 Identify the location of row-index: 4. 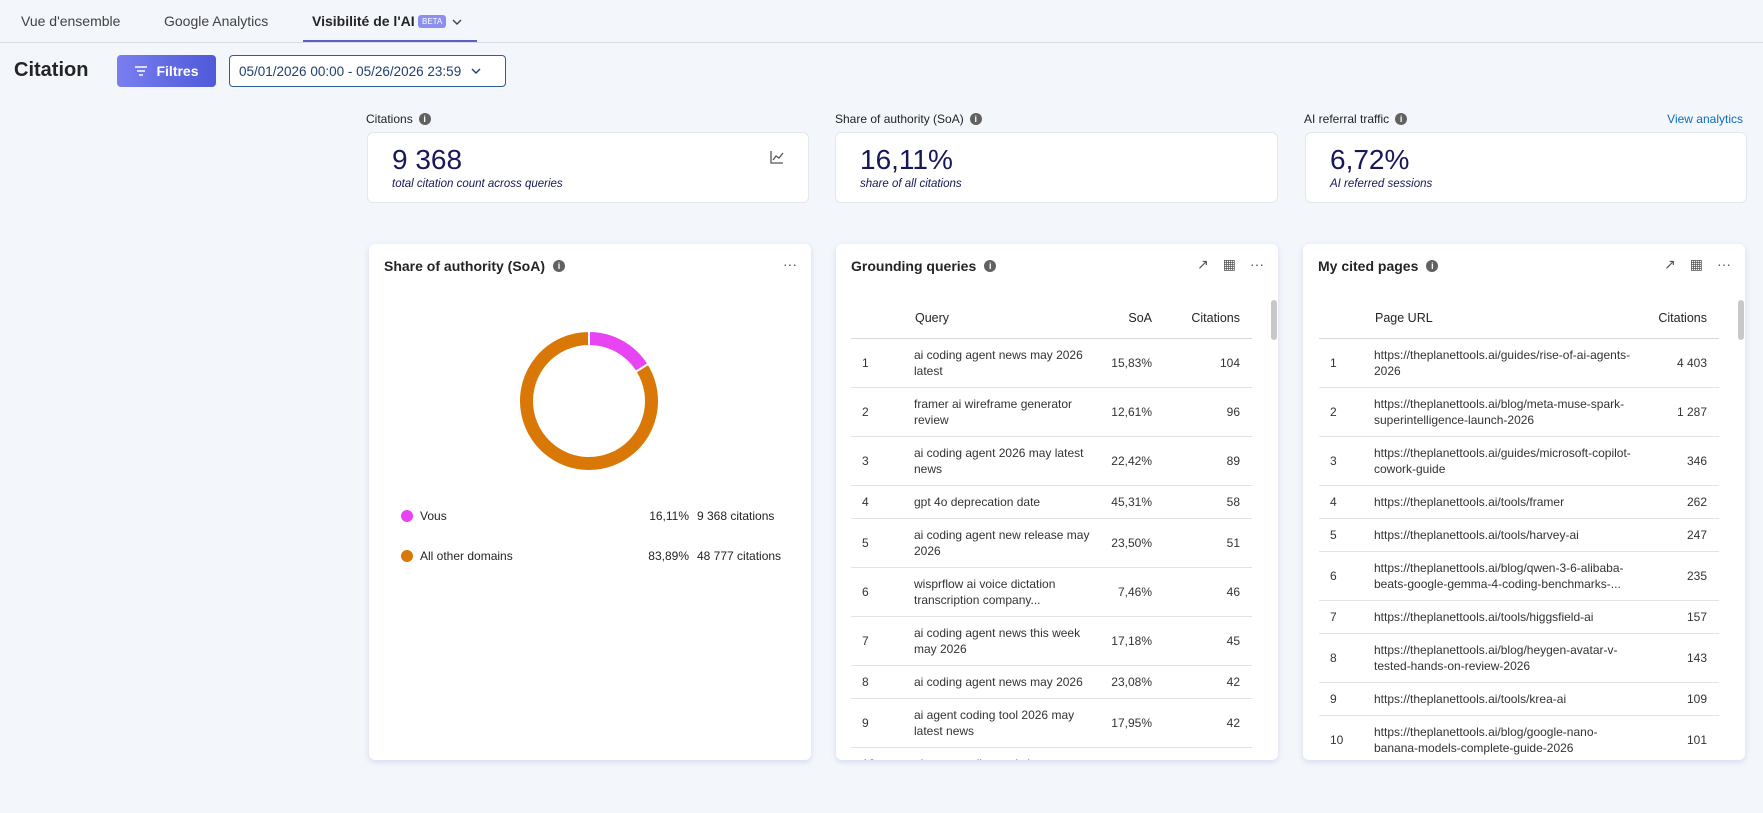
(882, 502).